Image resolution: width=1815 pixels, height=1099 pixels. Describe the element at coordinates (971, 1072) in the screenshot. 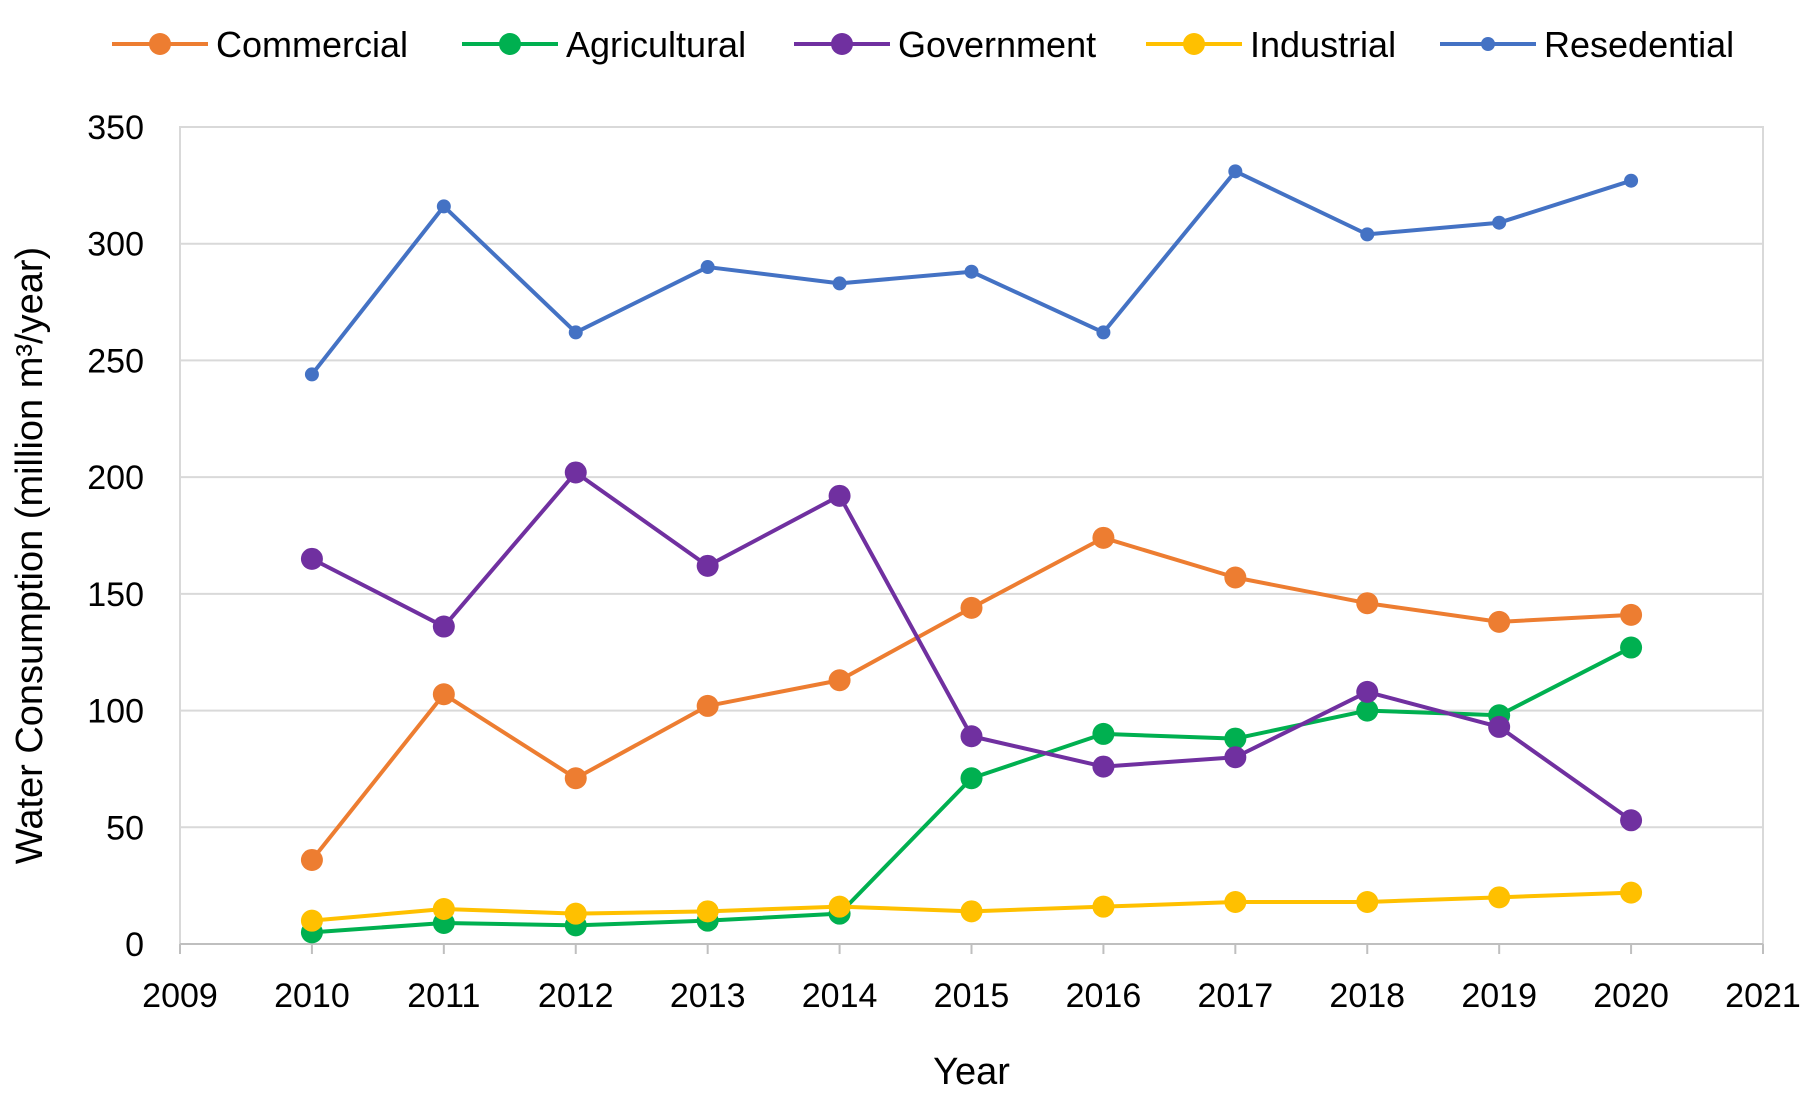

I see `x-axis-title: Year` at that location.